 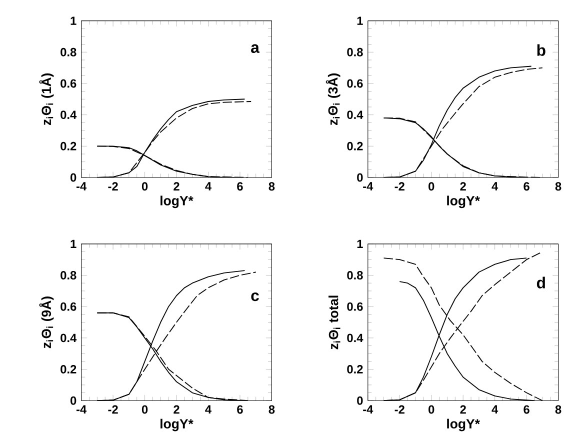 What do you see at coordinates (255, 48) in the screenshot?
I see `annotation: a` at bounding box center [255, 48].